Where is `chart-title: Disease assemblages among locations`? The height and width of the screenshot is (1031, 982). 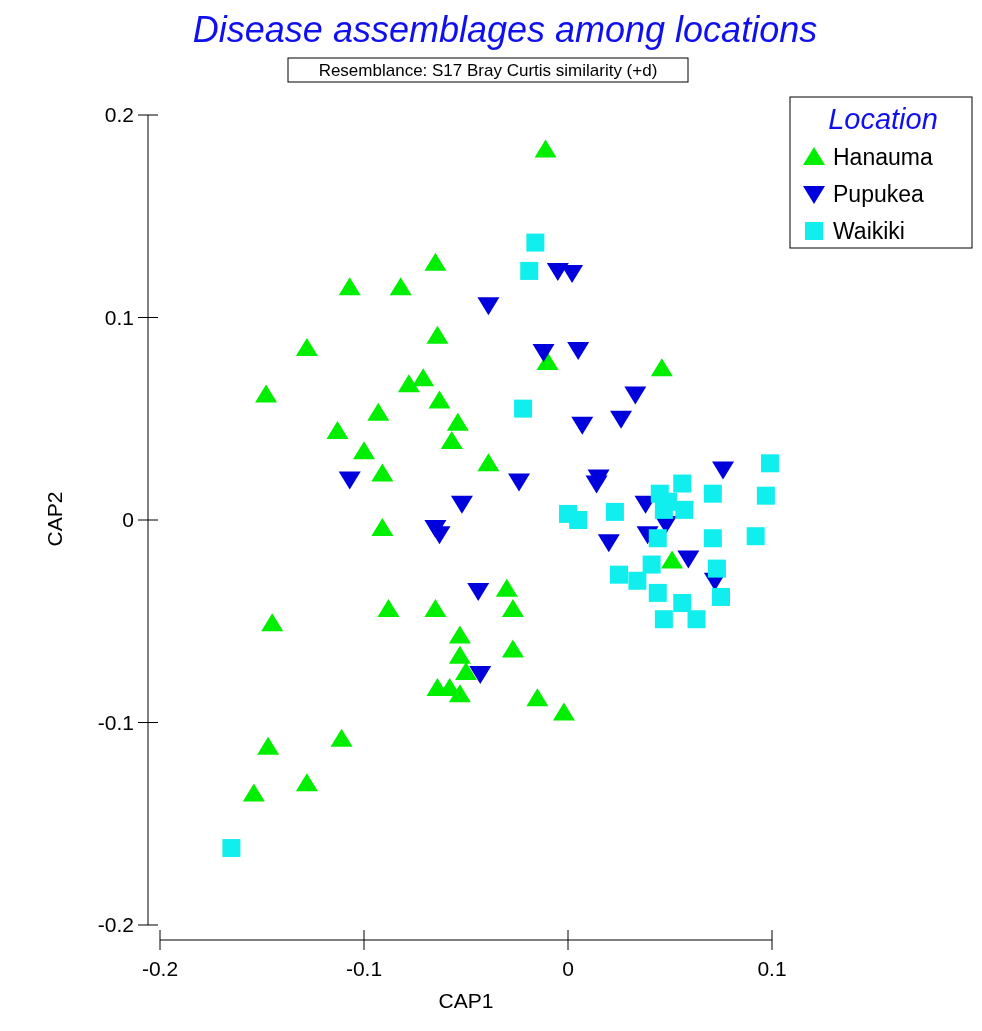
chart-title: Disease assemblages among locations is located at coordinates (505, 29).